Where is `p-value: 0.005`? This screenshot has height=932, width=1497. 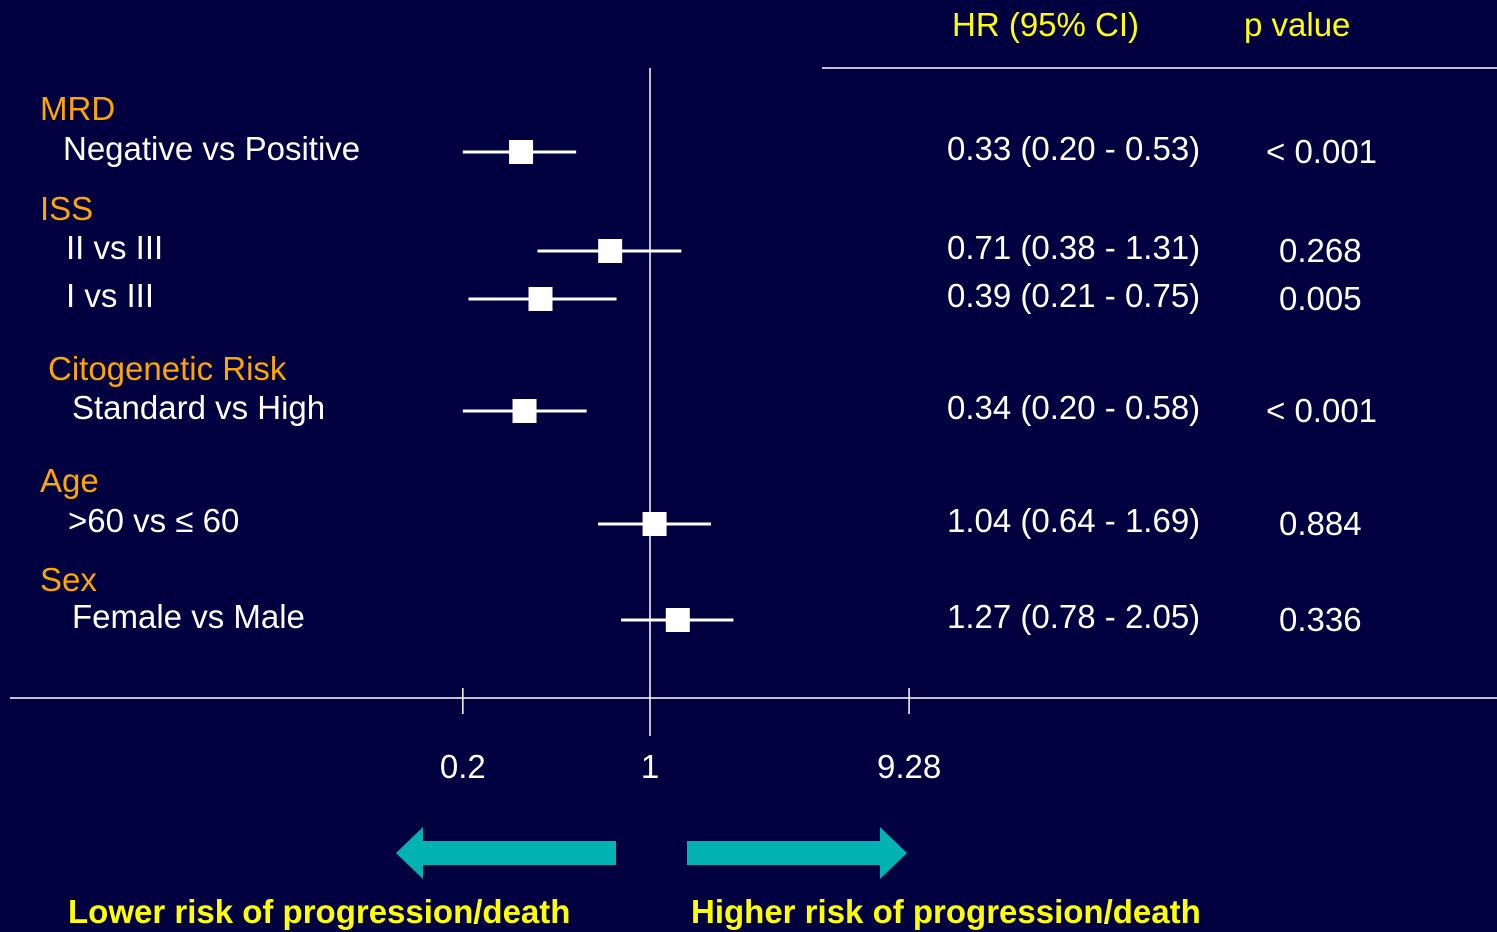
p-value: 0.005 is located at coordinates (1320, 298).